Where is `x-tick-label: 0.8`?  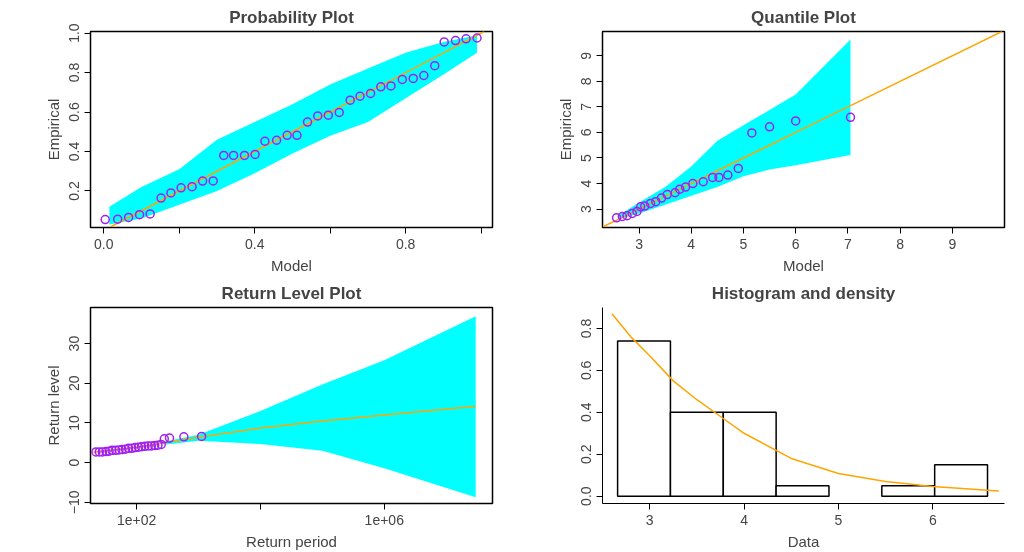 x-tick-label: 0.8 is located at coordinates (405, 243).